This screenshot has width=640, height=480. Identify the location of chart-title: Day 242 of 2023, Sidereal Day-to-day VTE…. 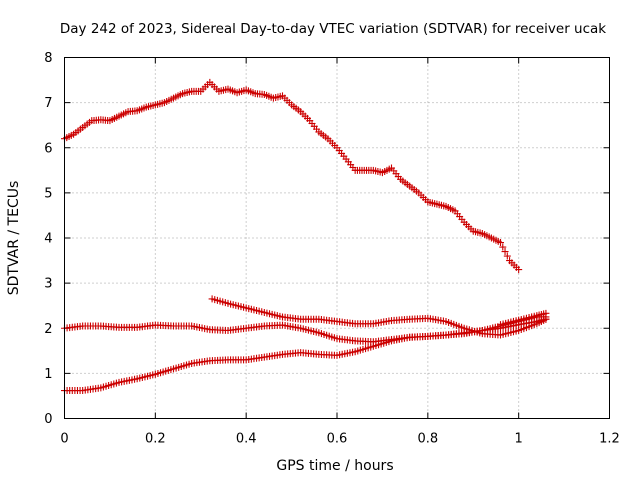
(333, 29).